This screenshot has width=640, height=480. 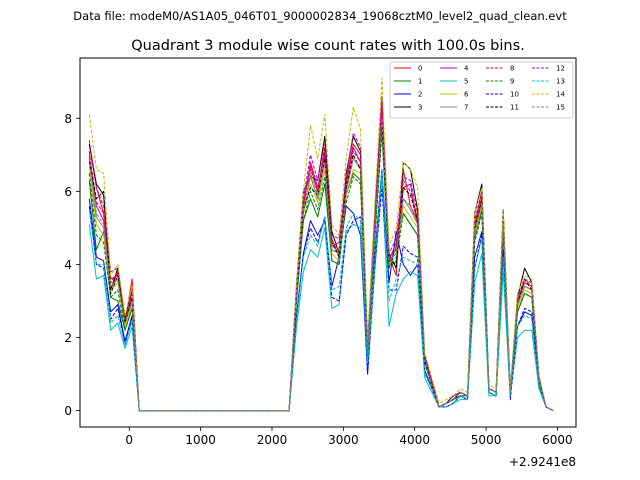 What do you see at coordinates (343, 440) in the screenshot?
I see `x-tick-label: 3000` at bounding box center [343, 440].